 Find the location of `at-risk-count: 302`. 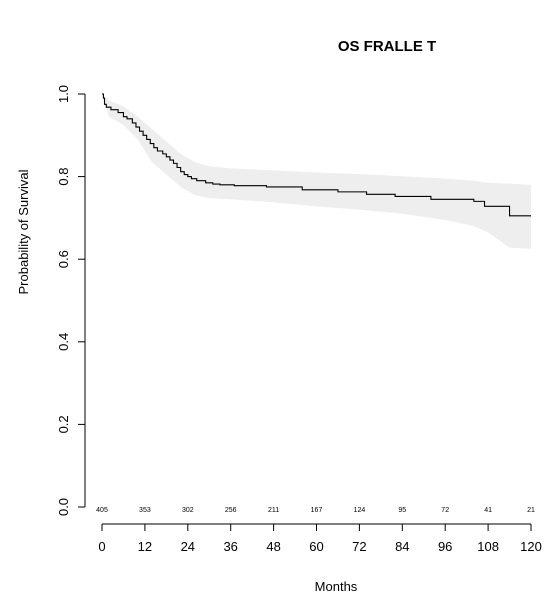

at-risk-count: 302 is located at coordinates (188, 510).